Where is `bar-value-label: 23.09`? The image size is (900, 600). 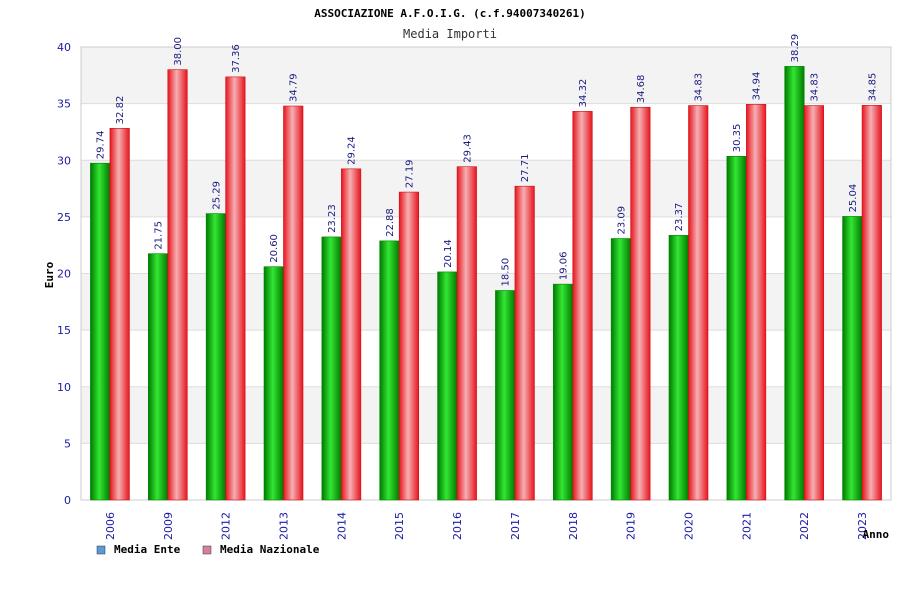
bar-value-label: 23.09 is located at coordinates (621, 220).